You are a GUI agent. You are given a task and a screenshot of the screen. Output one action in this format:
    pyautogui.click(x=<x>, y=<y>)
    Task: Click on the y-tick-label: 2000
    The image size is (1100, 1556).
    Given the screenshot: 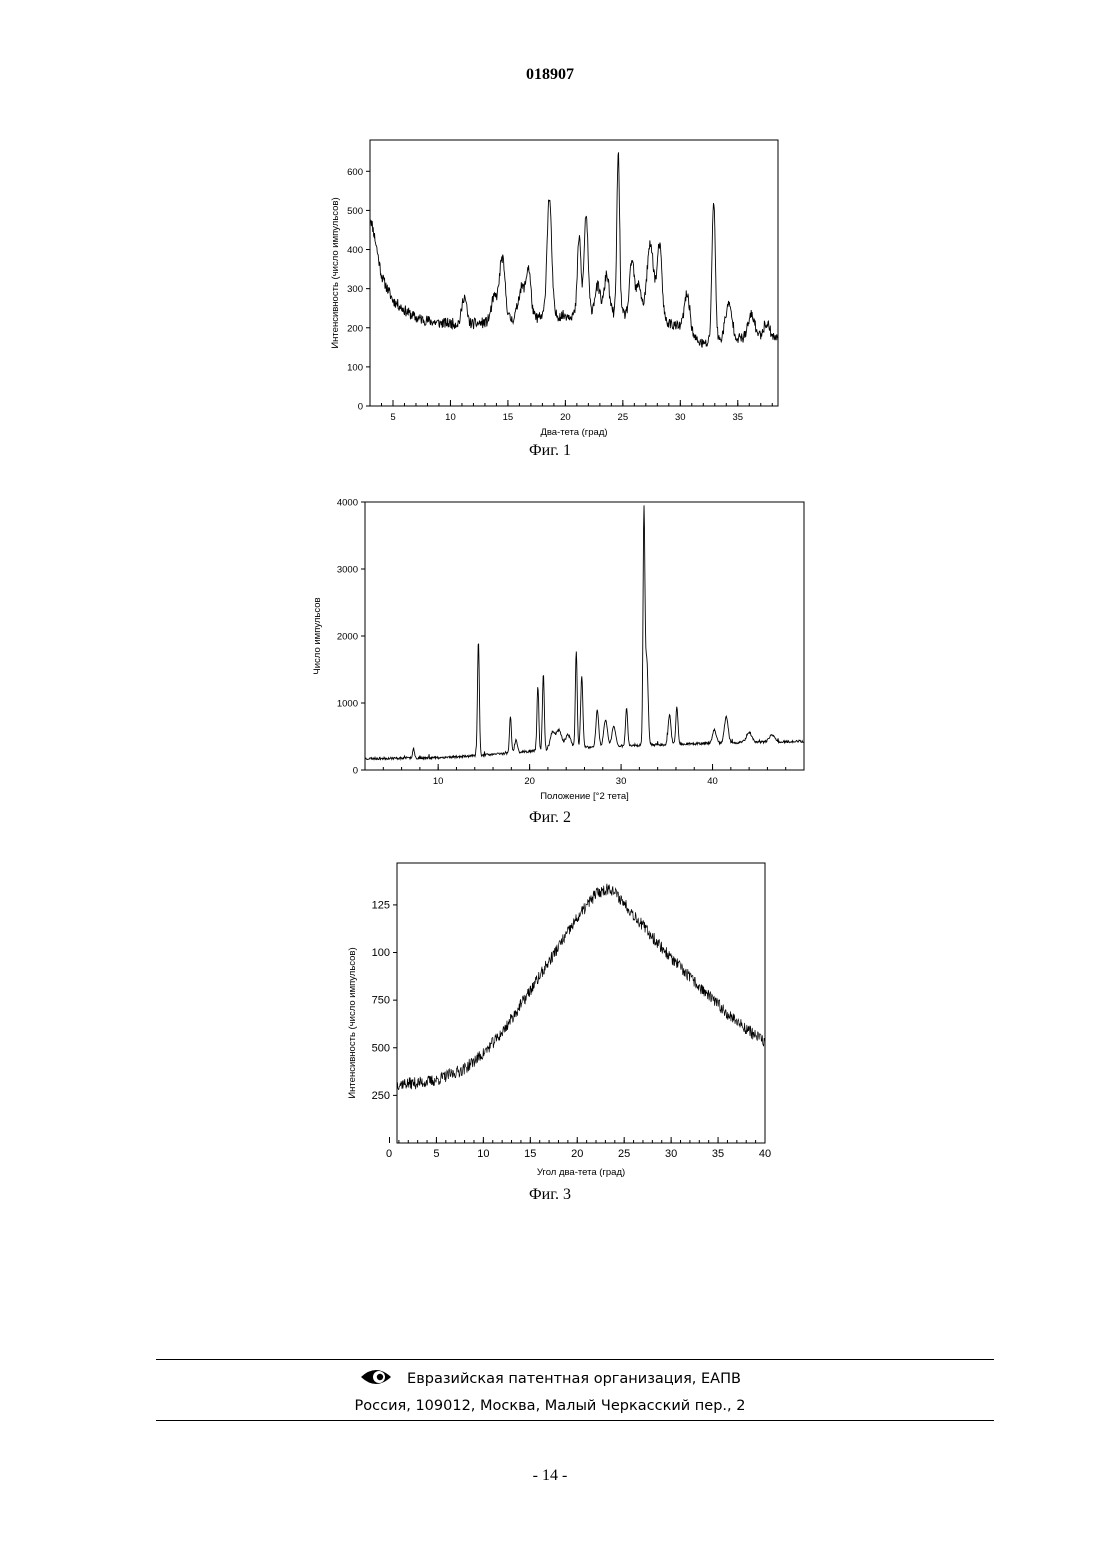 What is the action you would take?
    pyautogui.click(x=347, y=637)
    